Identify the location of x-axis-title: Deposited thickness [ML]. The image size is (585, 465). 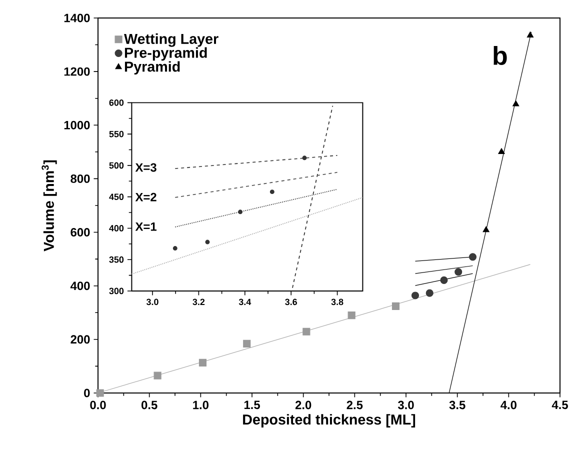
(329, 421).